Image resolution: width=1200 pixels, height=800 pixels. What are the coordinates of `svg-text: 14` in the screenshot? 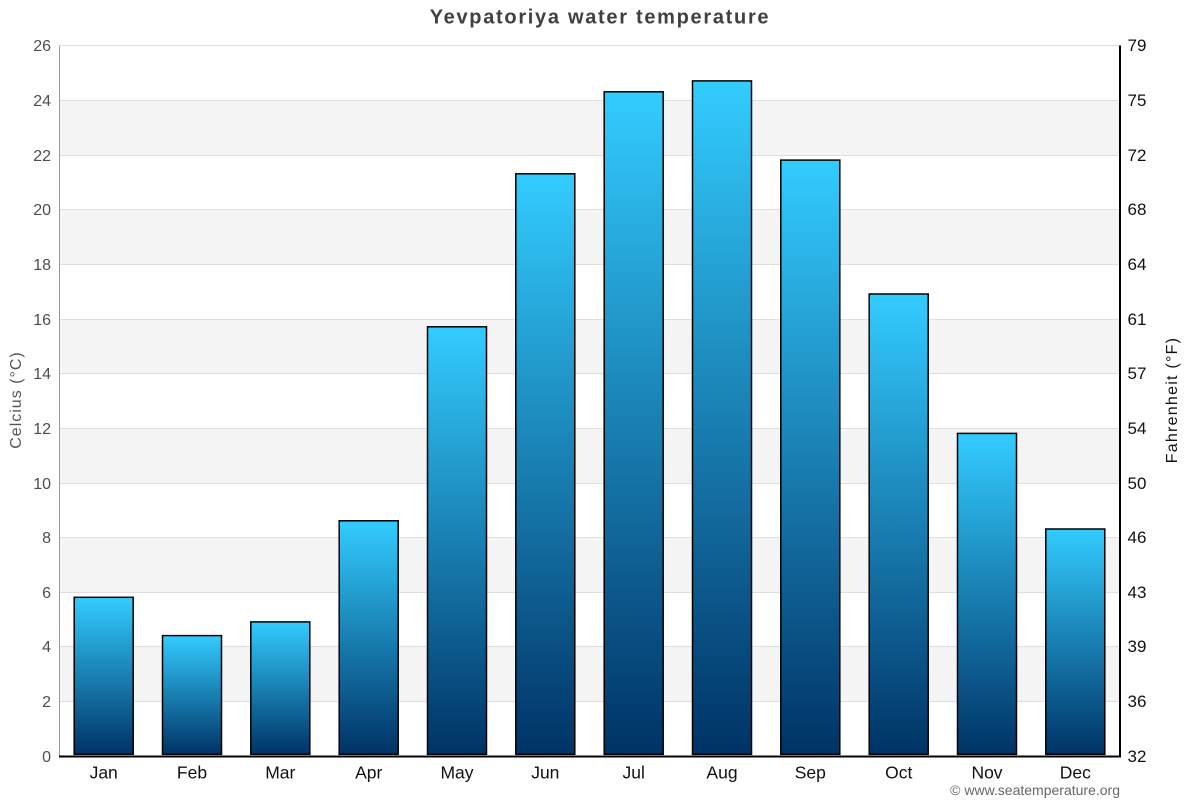 It's located at (42, 374).